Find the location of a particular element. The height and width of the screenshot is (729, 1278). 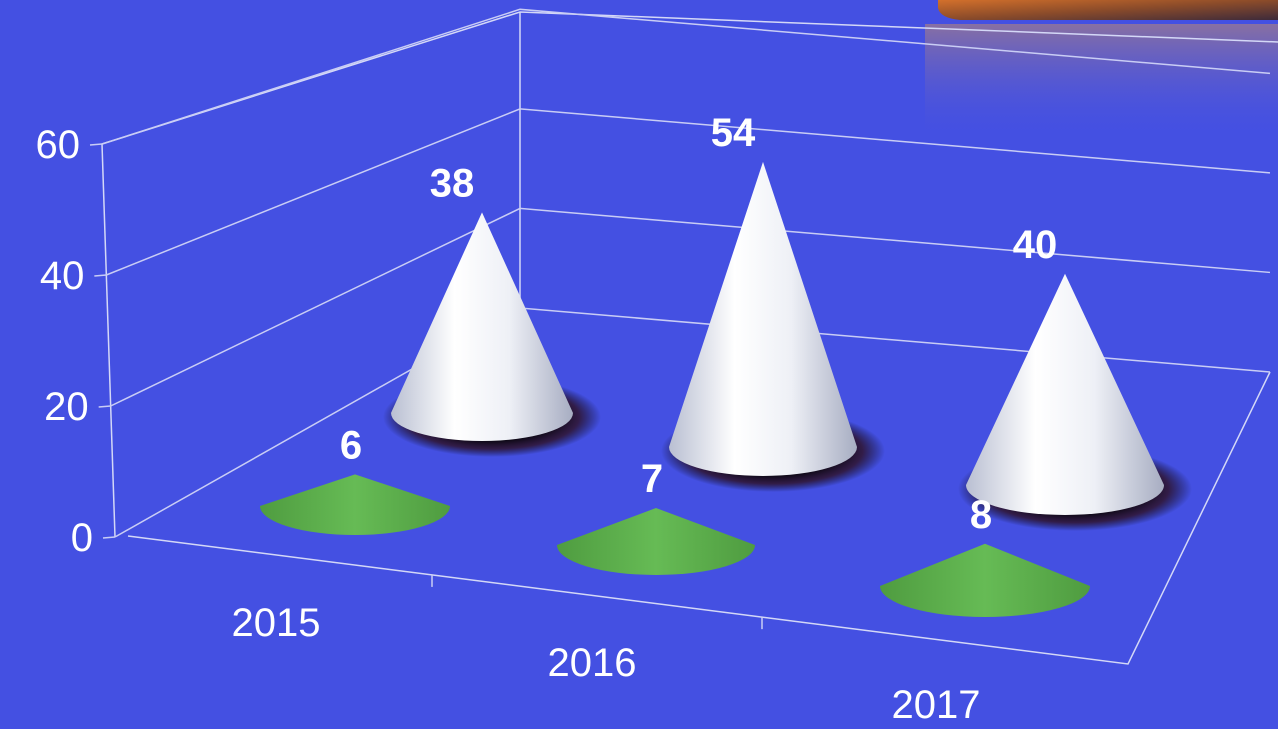

y-axis-line is located at coordinates (108, 340).